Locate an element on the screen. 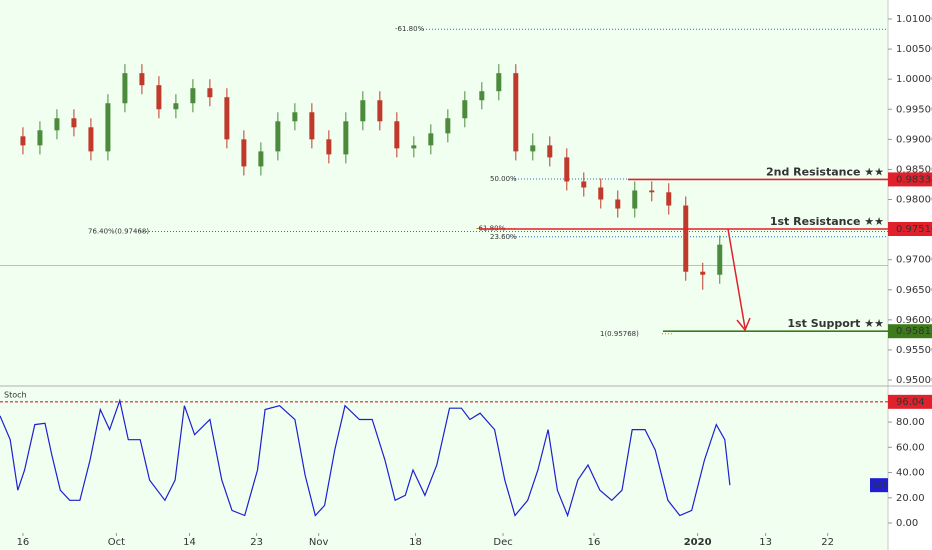  threshold-tag-label: 96.04 is located at coordinates (910, 402).